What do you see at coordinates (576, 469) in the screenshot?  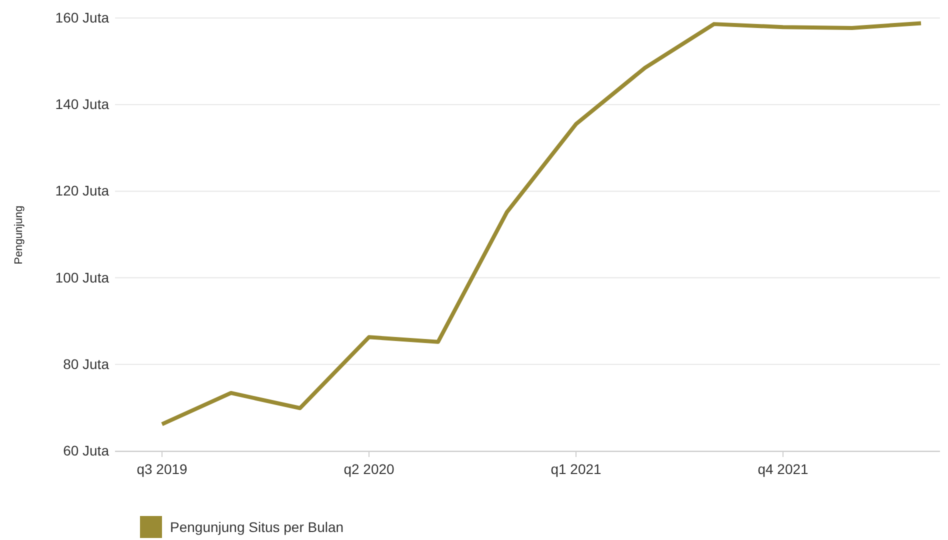 I see `x-tick-label: q1 2021` at bounding box center [576, 469].